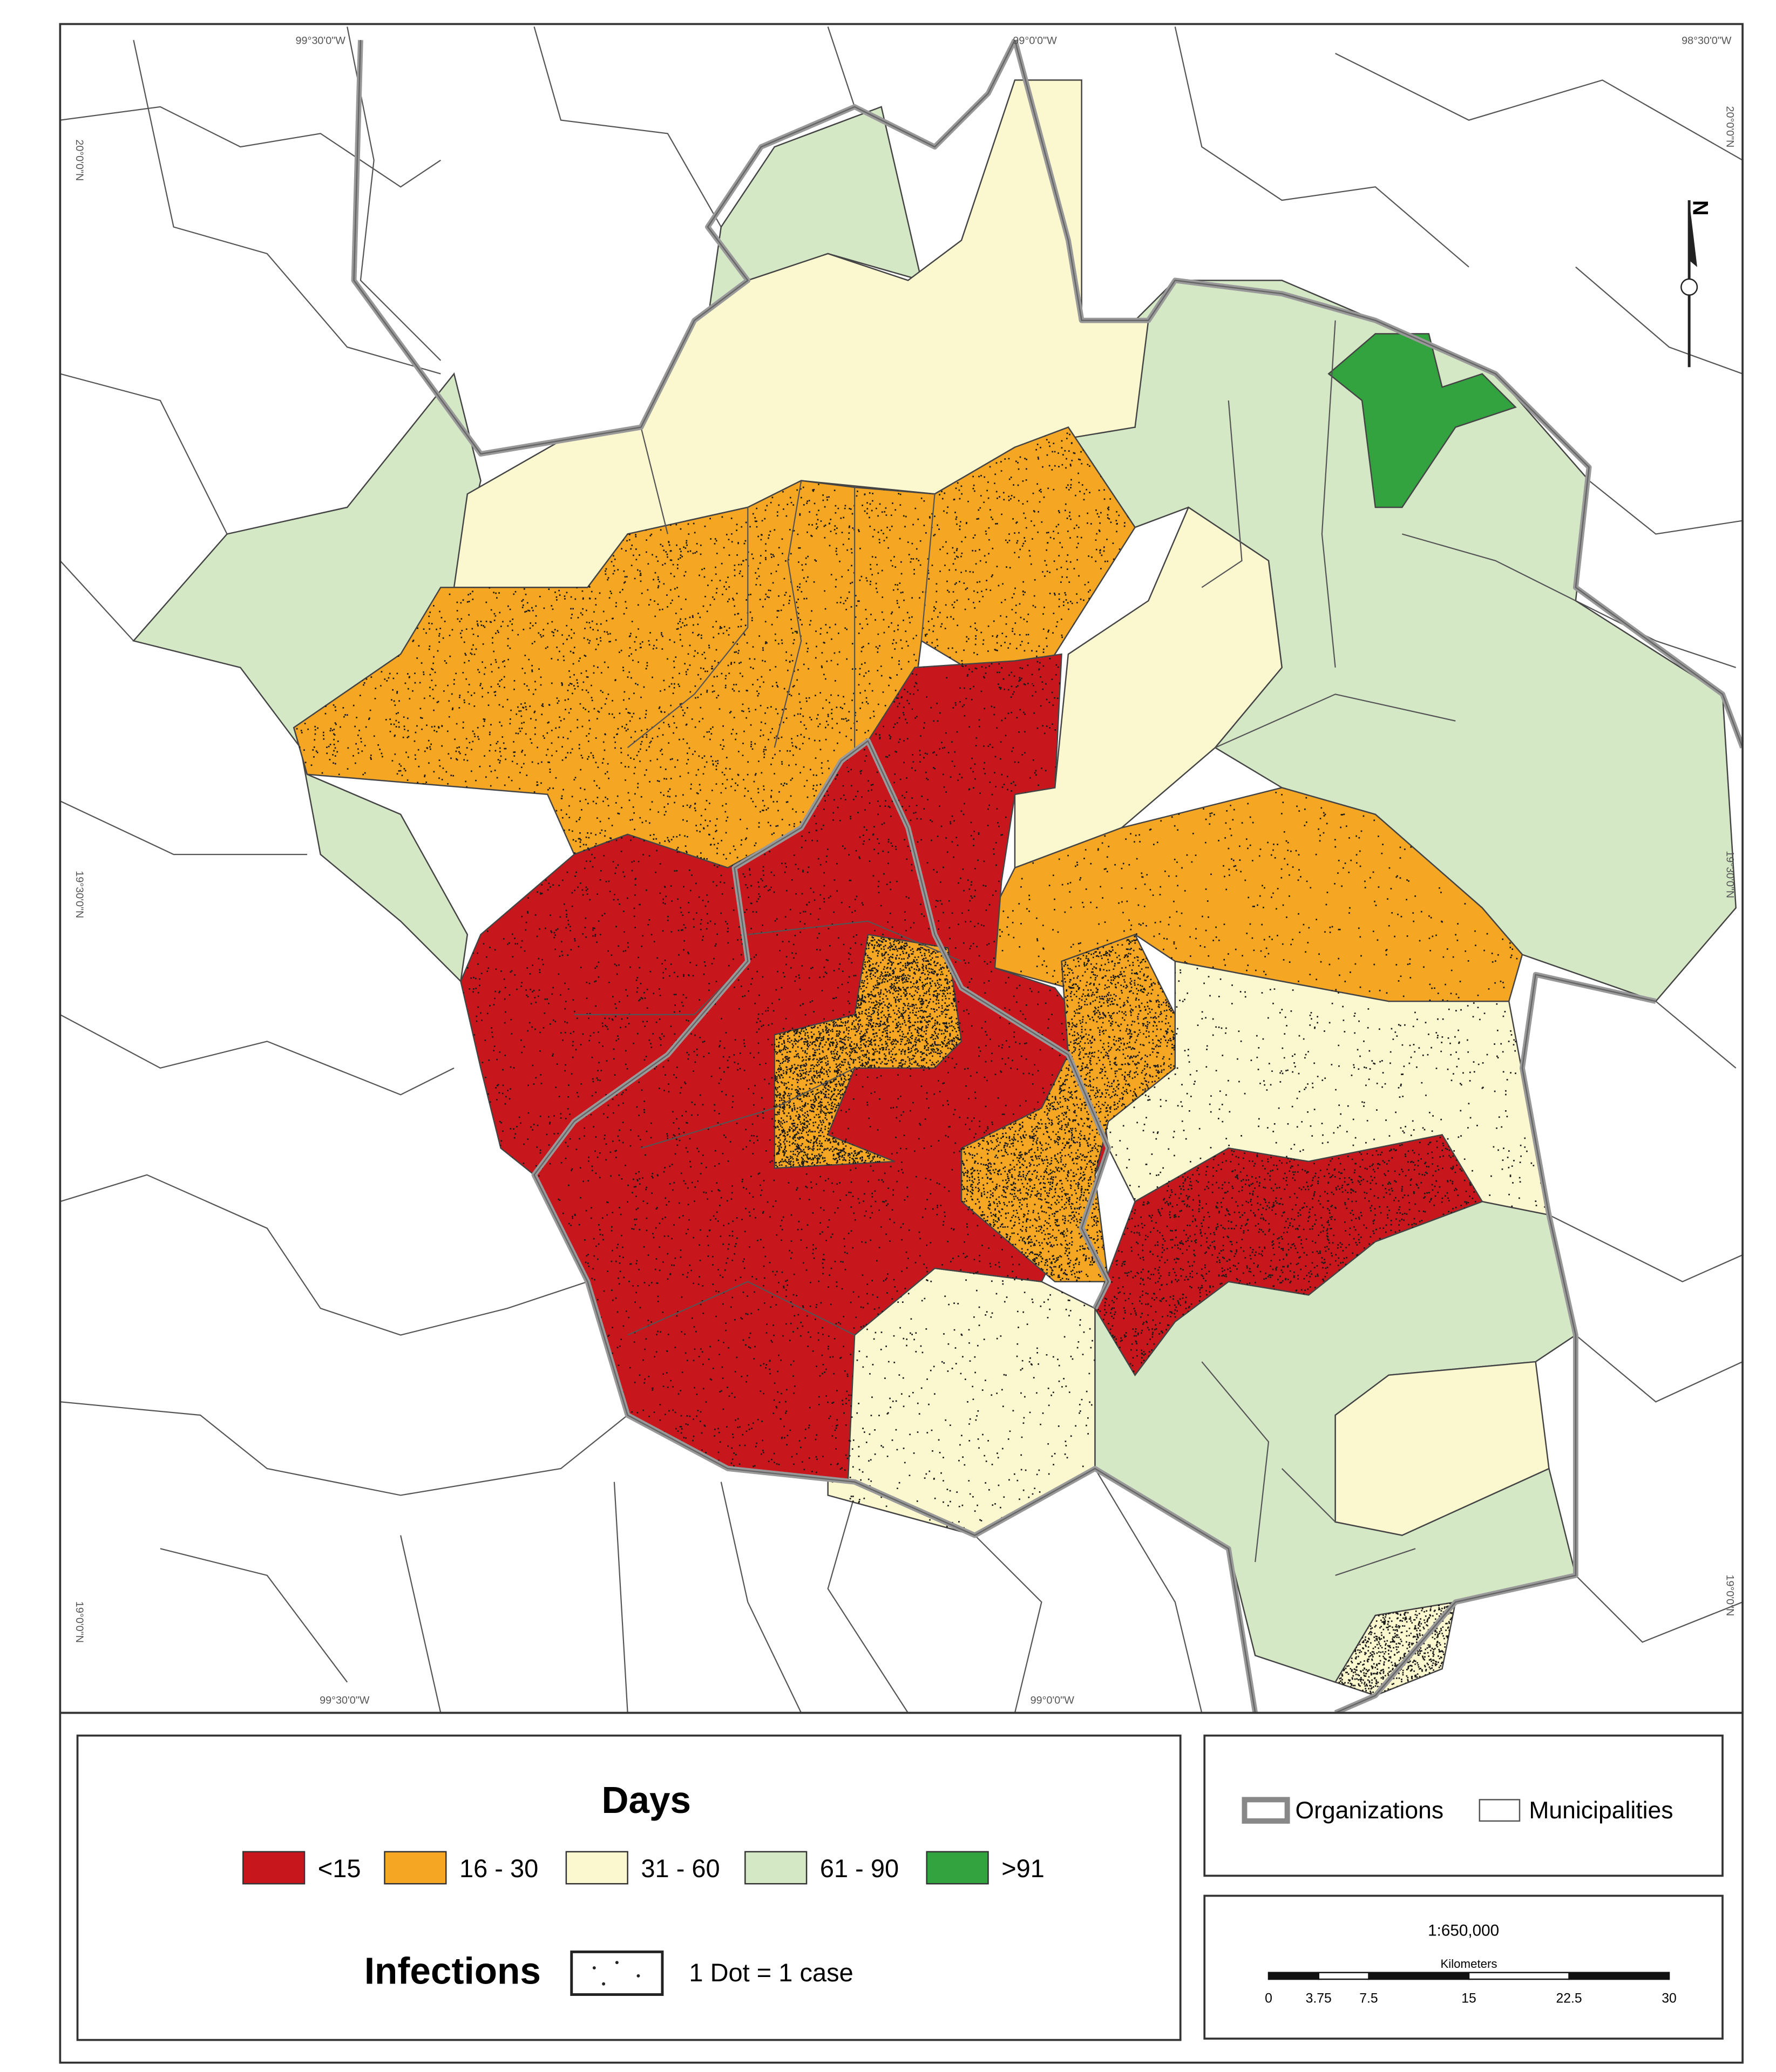 The width and height of the screenshot is (1776, 2072). Describe the element at coordinates (1468, 1964) in the screenshot. I see `scale-unit: Kilometers` at that location.